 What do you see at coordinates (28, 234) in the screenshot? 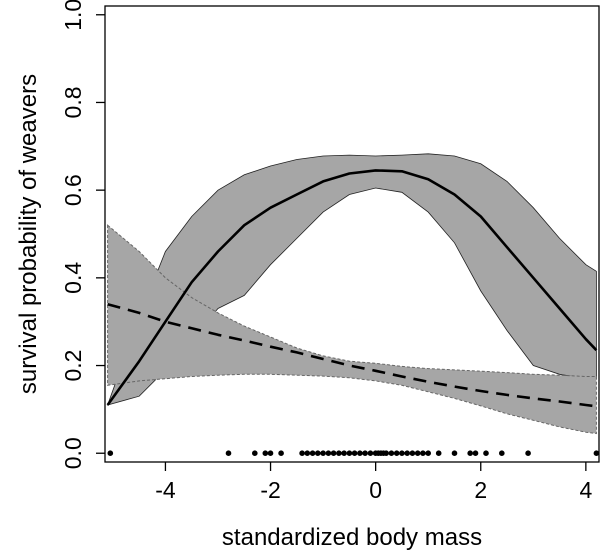
I see `y-axis-label: survival probability of weavers` at bounding box center [28, 234].